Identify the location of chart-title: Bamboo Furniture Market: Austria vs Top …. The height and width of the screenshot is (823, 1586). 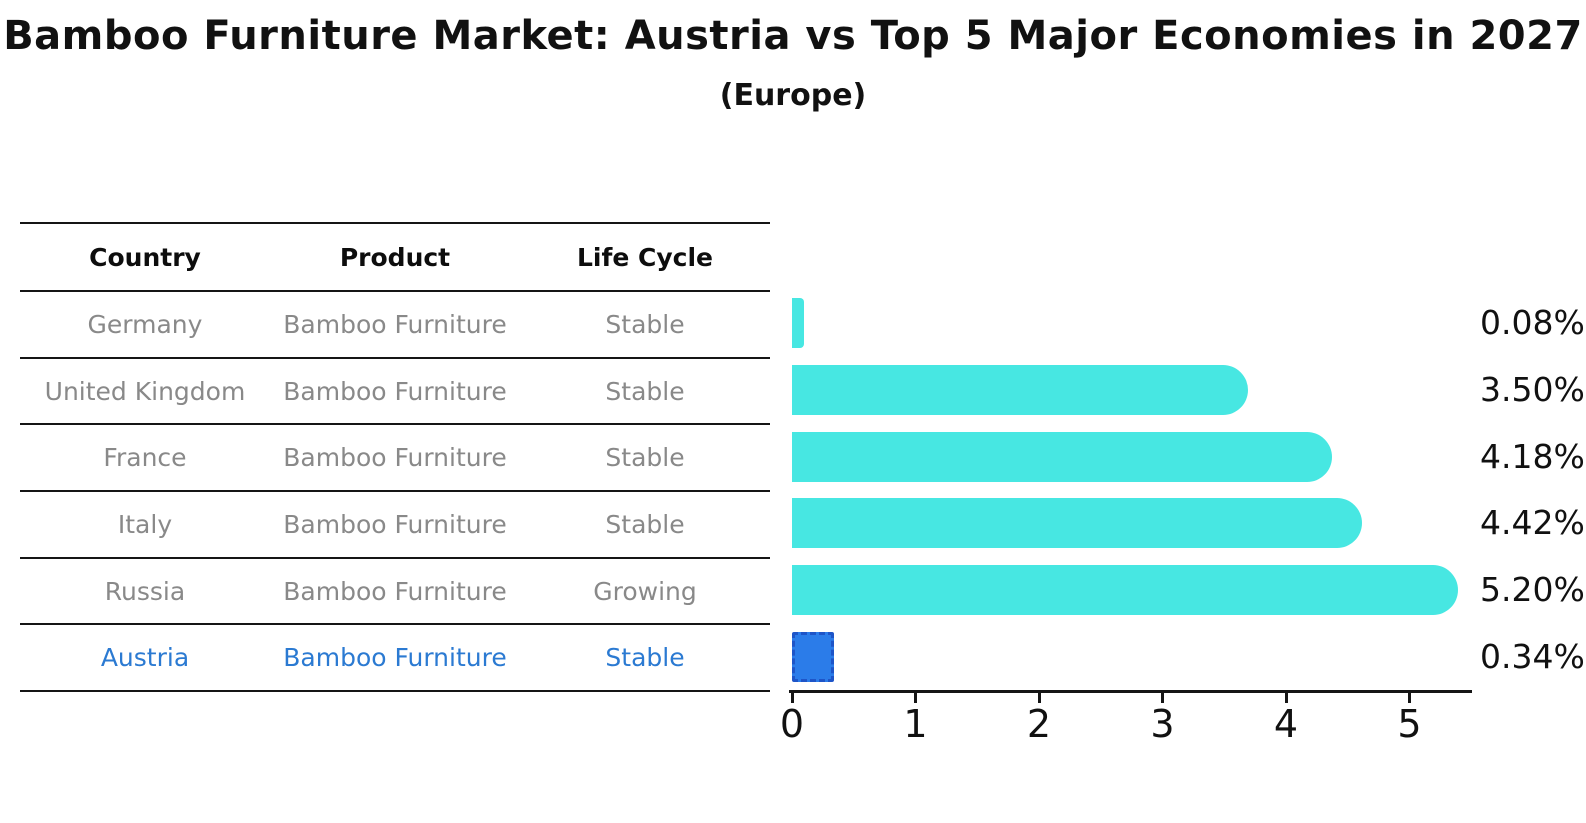
(793, 36).